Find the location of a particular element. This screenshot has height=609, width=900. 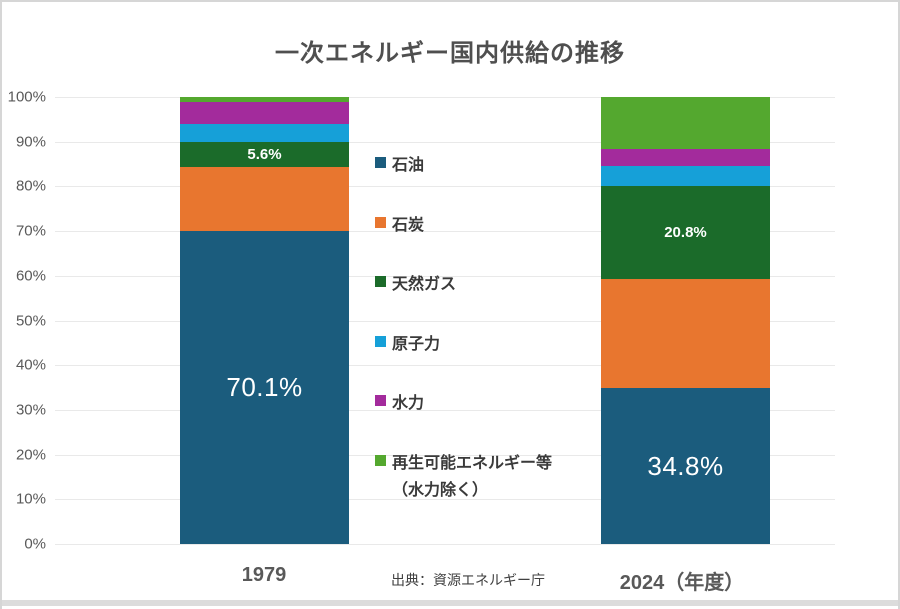

legend-item: 水力 is located at coordinates (399, 403).